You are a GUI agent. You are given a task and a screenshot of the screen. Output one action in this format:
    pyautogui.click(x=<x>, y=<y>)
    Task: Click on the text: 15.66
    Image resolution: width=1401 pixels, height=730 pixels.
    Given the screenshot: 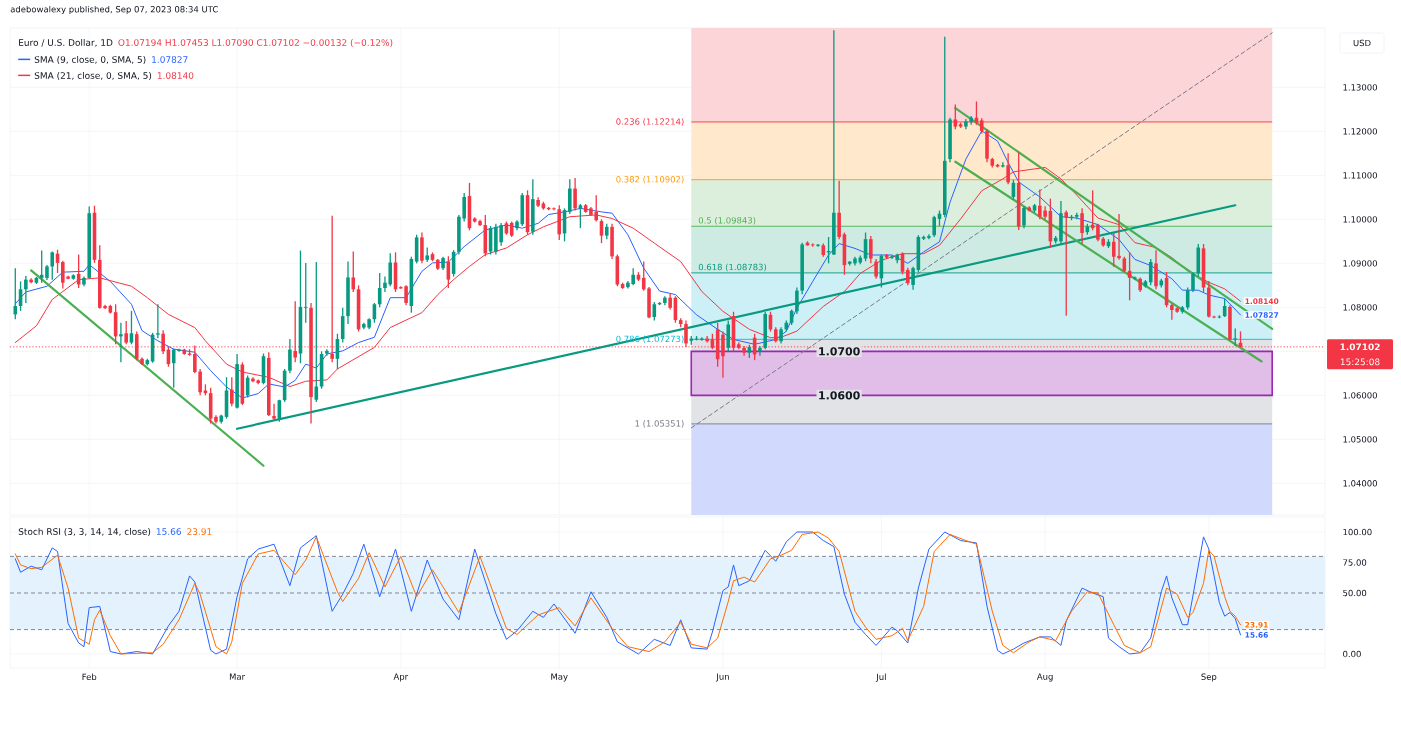 What is the action you would take?
    pyautogui.click(x=168, y=531)
    